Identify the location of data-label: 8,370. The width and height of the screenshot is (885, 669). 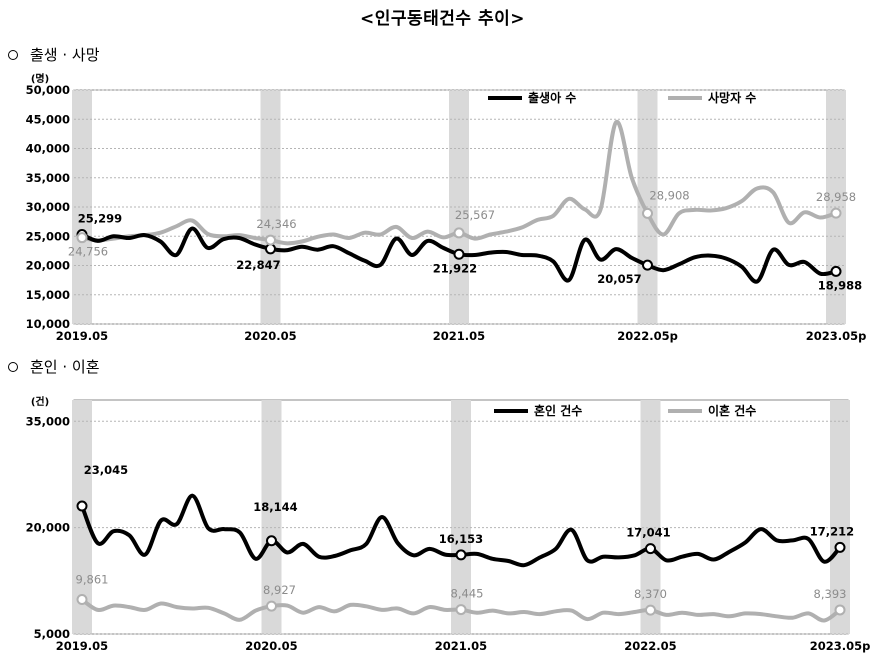
(650, 594).